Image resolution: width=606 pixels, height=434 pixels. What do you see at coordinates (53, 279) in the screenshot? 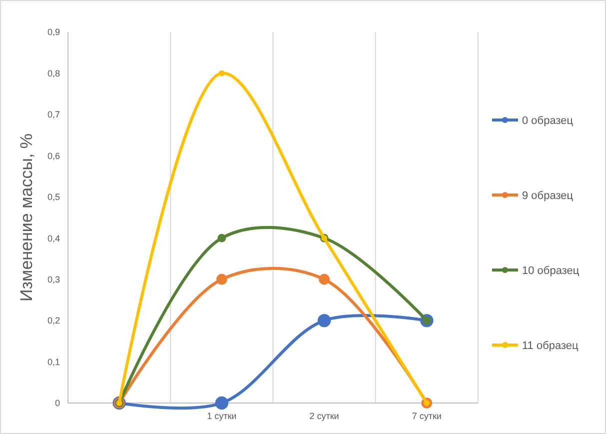
I see `y-tick-label: 0,3` at bounding box center [53, 279].